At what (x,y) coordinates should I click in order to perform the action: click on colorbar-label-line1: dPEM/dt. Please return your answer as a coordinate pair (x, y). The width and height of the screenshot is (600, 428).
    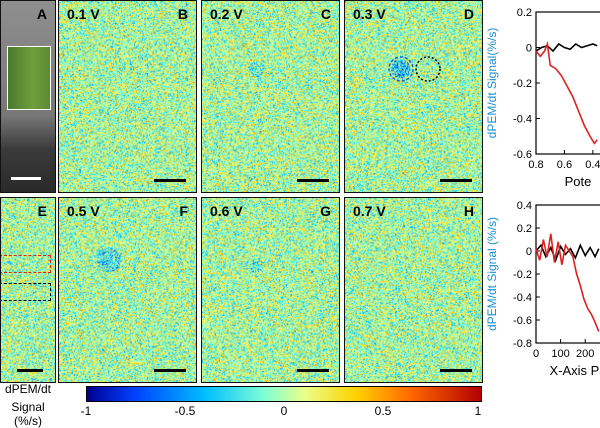
    Looking at the image, I should click on (28, 389).